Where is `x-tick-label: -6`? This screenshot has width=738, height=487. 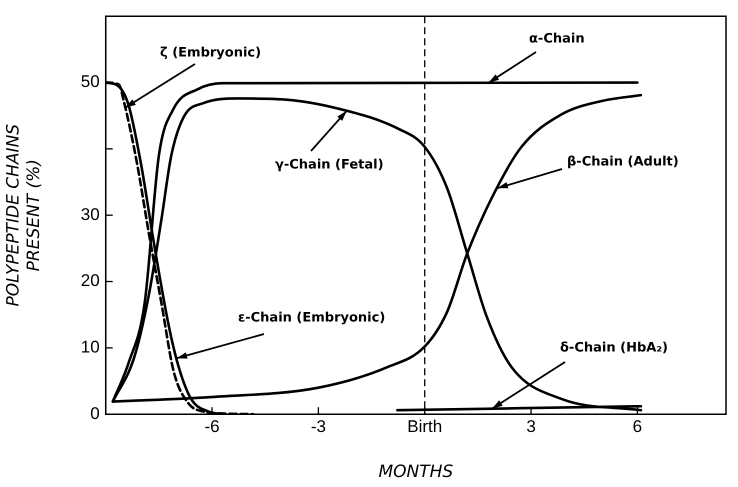
x-tick-label: -6 is located at coordinates (212, 426).